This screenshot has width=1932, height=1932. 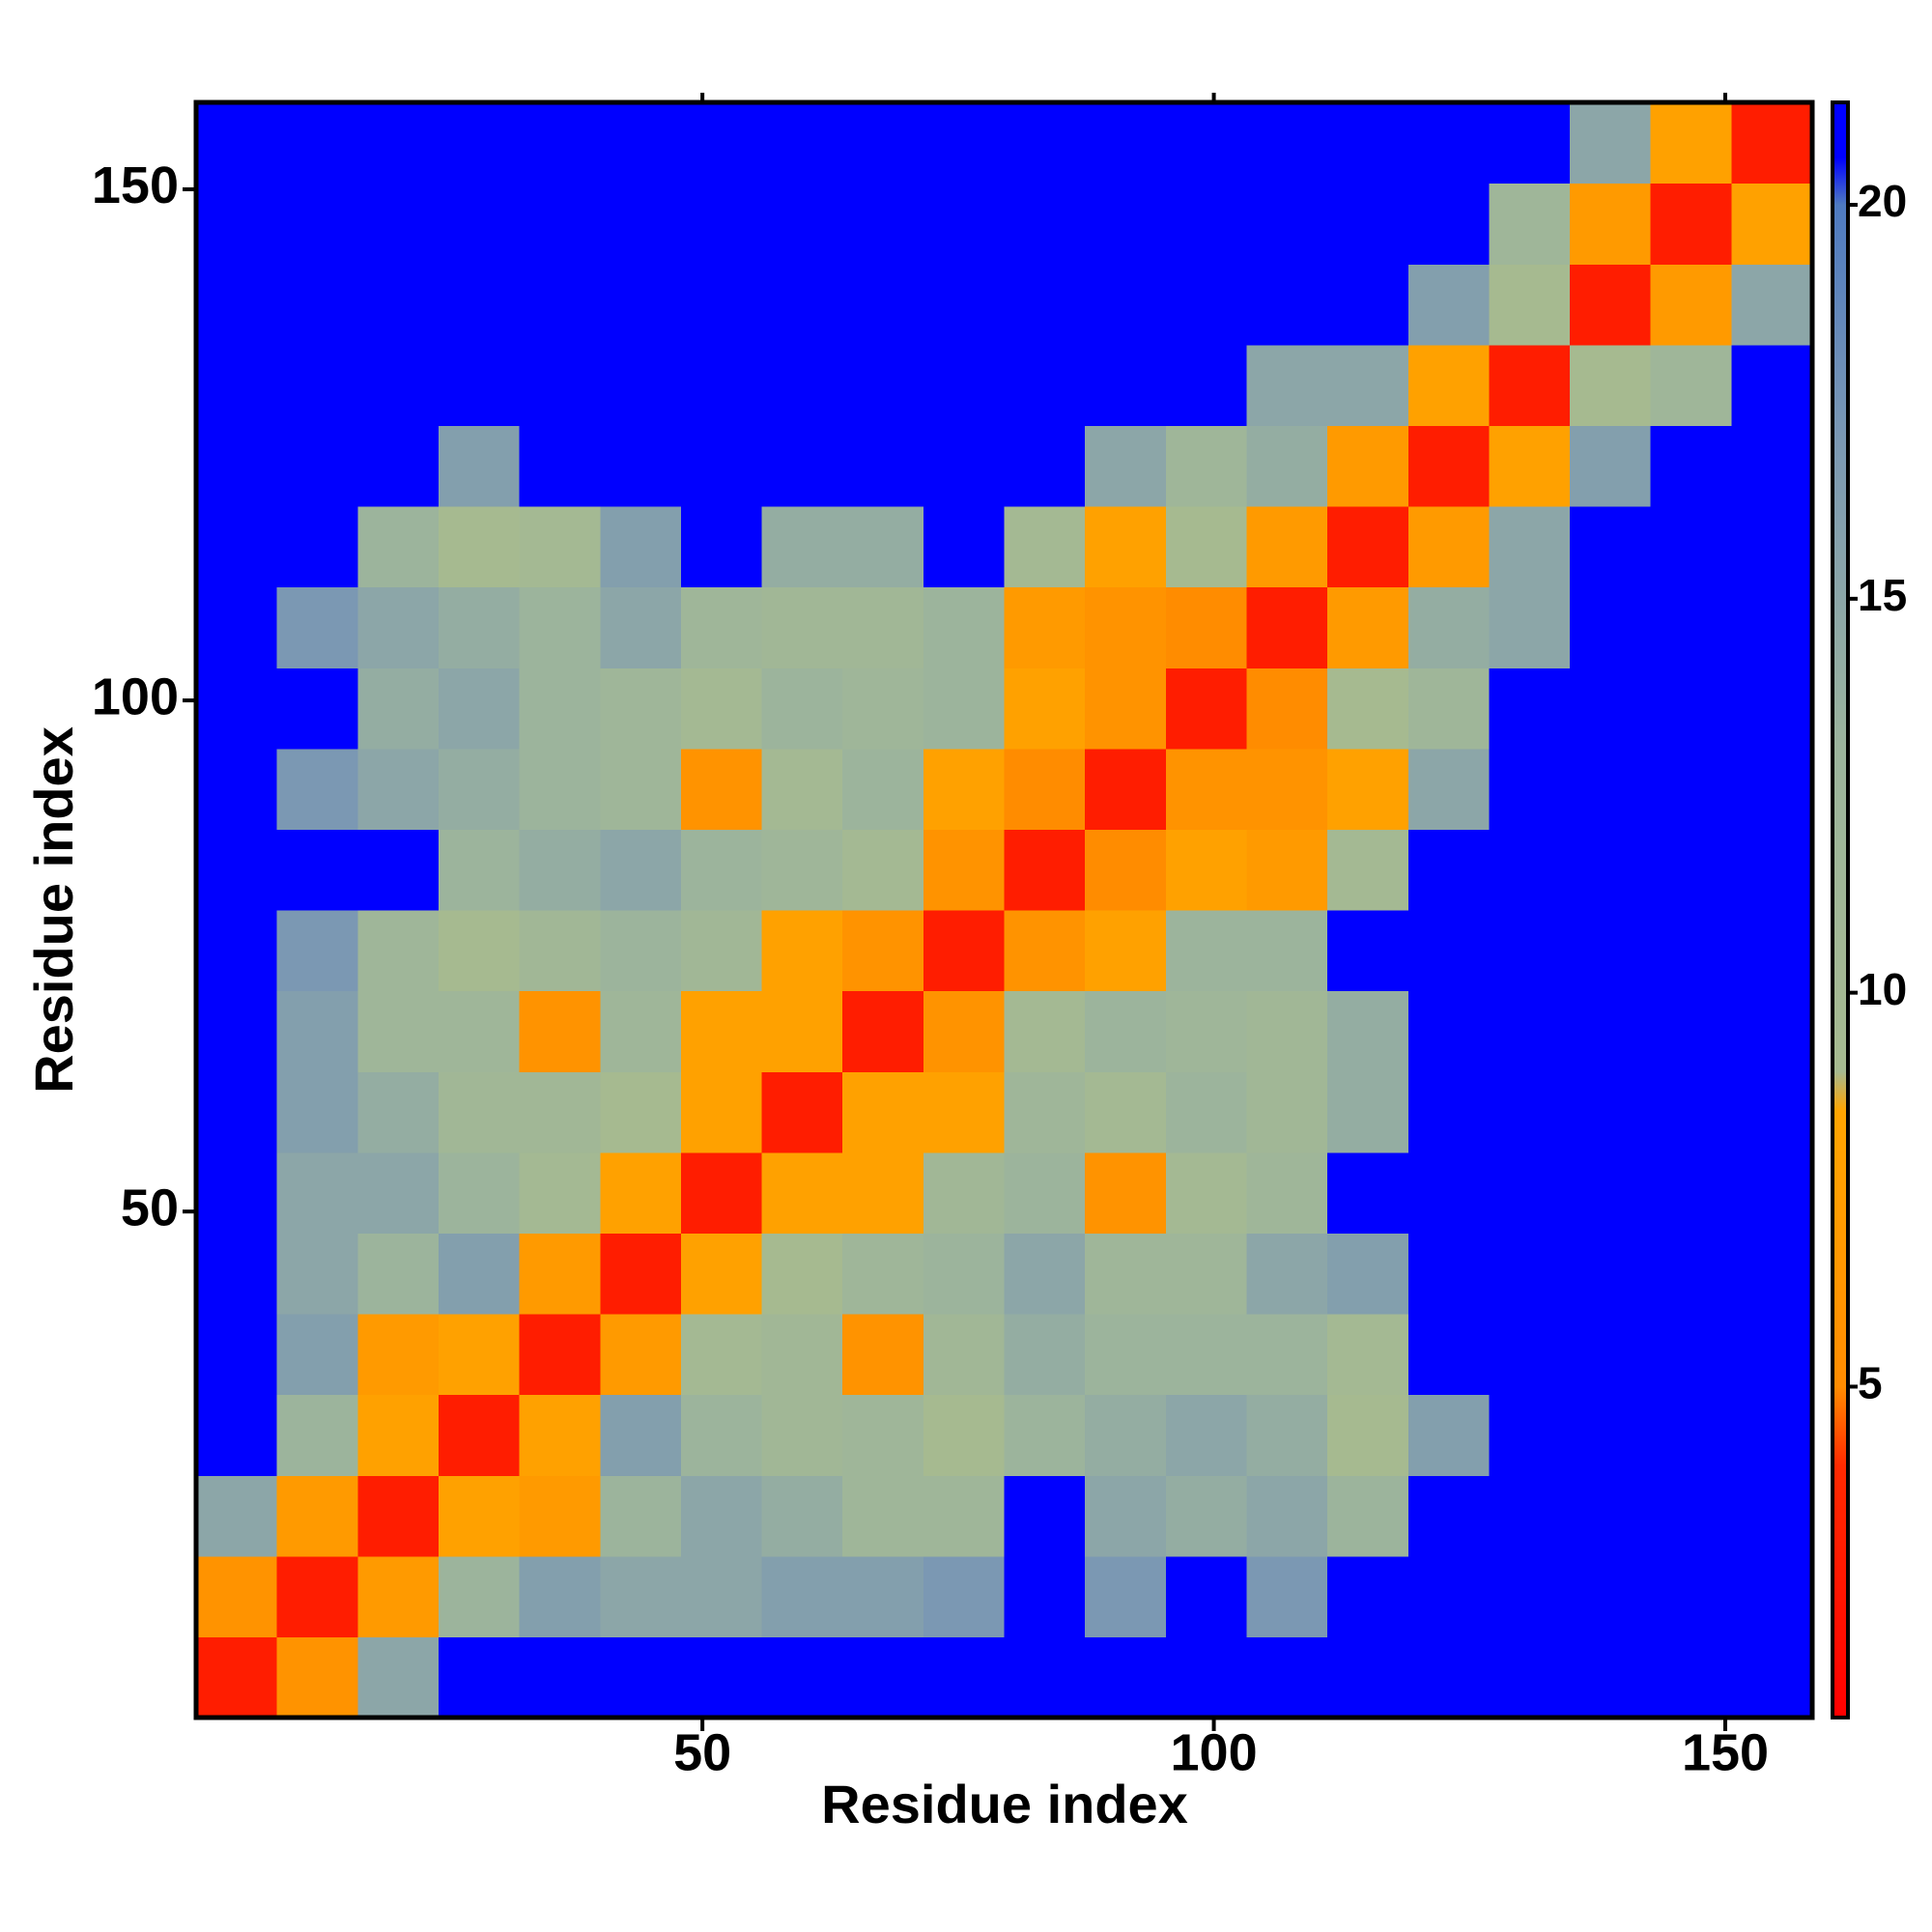 I want to click on colorbar-tick-label: 10, so click(x=1882, y=989).